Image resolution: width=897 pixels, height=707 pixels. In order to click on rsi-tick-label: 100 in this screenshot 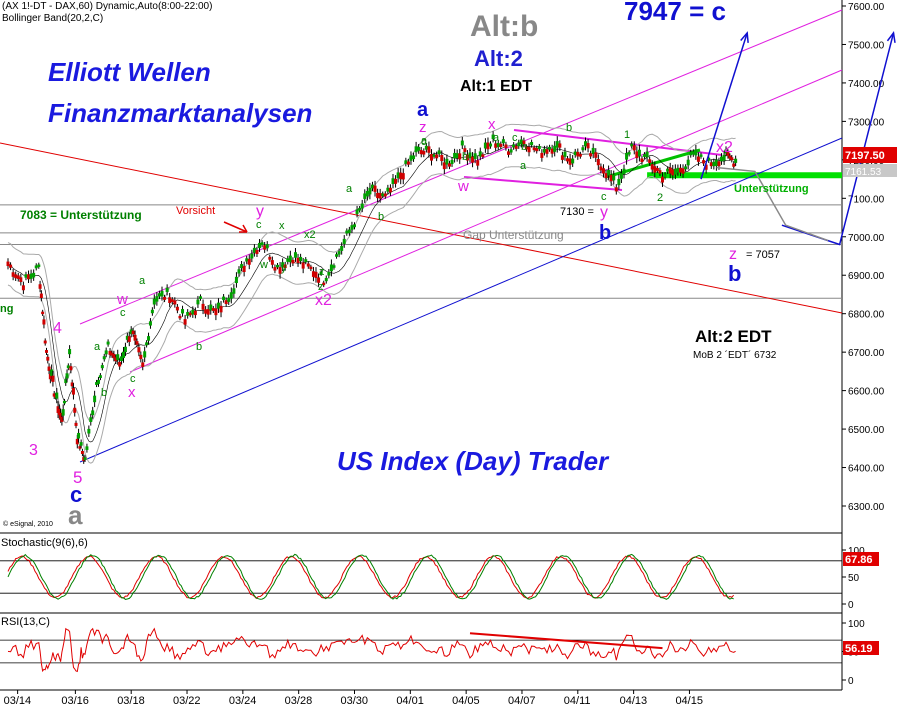, I will do `click(856, 624)`.